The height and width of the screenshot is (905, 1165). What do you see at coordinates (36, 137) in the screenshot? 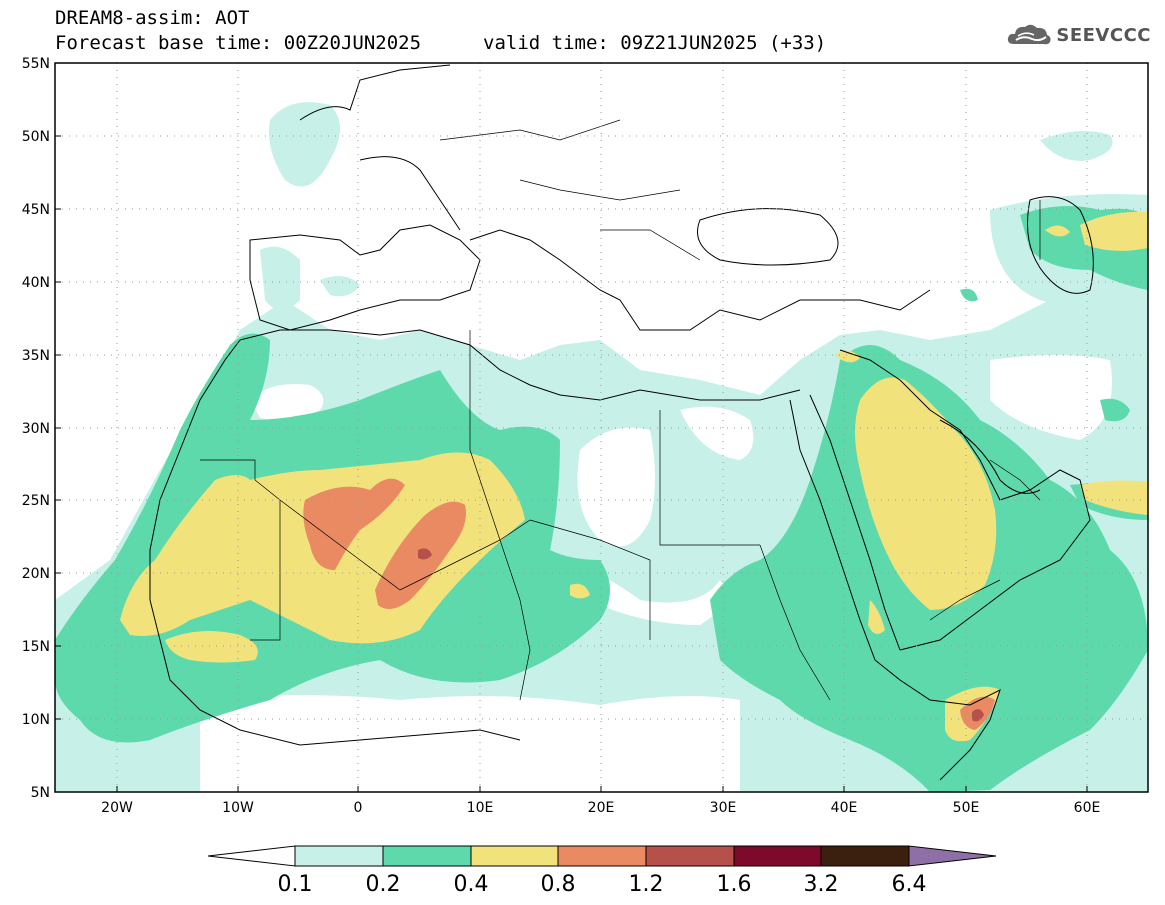
I see `lat-label-50n: 50N` at bounding box center [36, 137].